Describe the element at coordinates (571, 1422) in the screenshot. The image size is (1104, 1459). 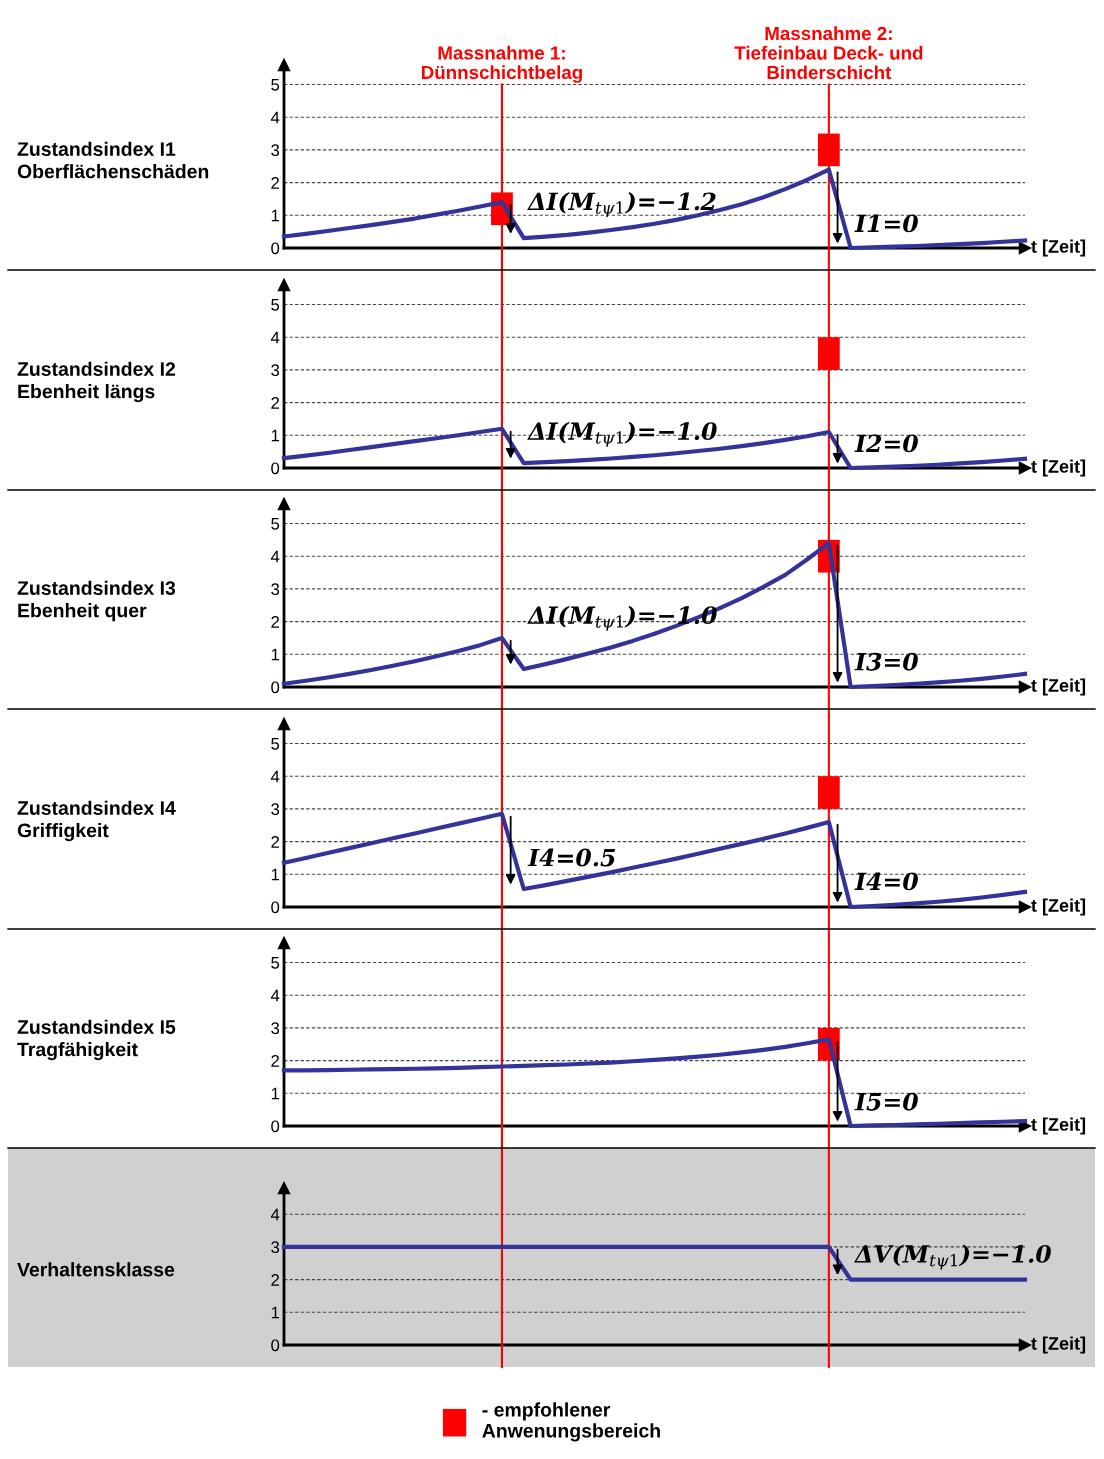
I see `legend-label: - empfohlener Anwenungsbereich` at that location.